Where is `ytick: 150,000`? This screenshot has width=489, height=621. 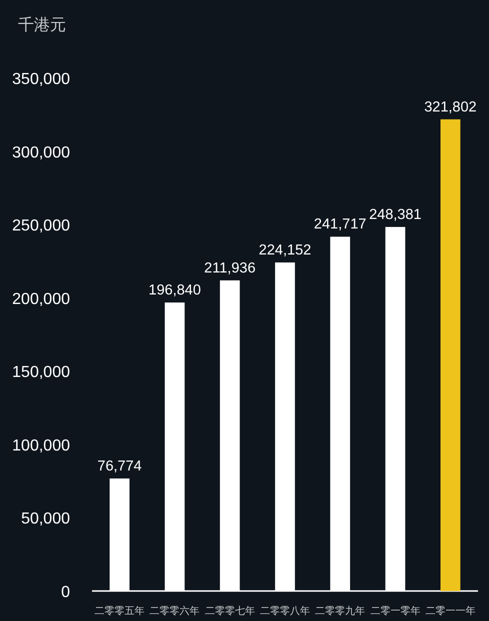 ytick: 150,000 is located at coordinates (41, 373).